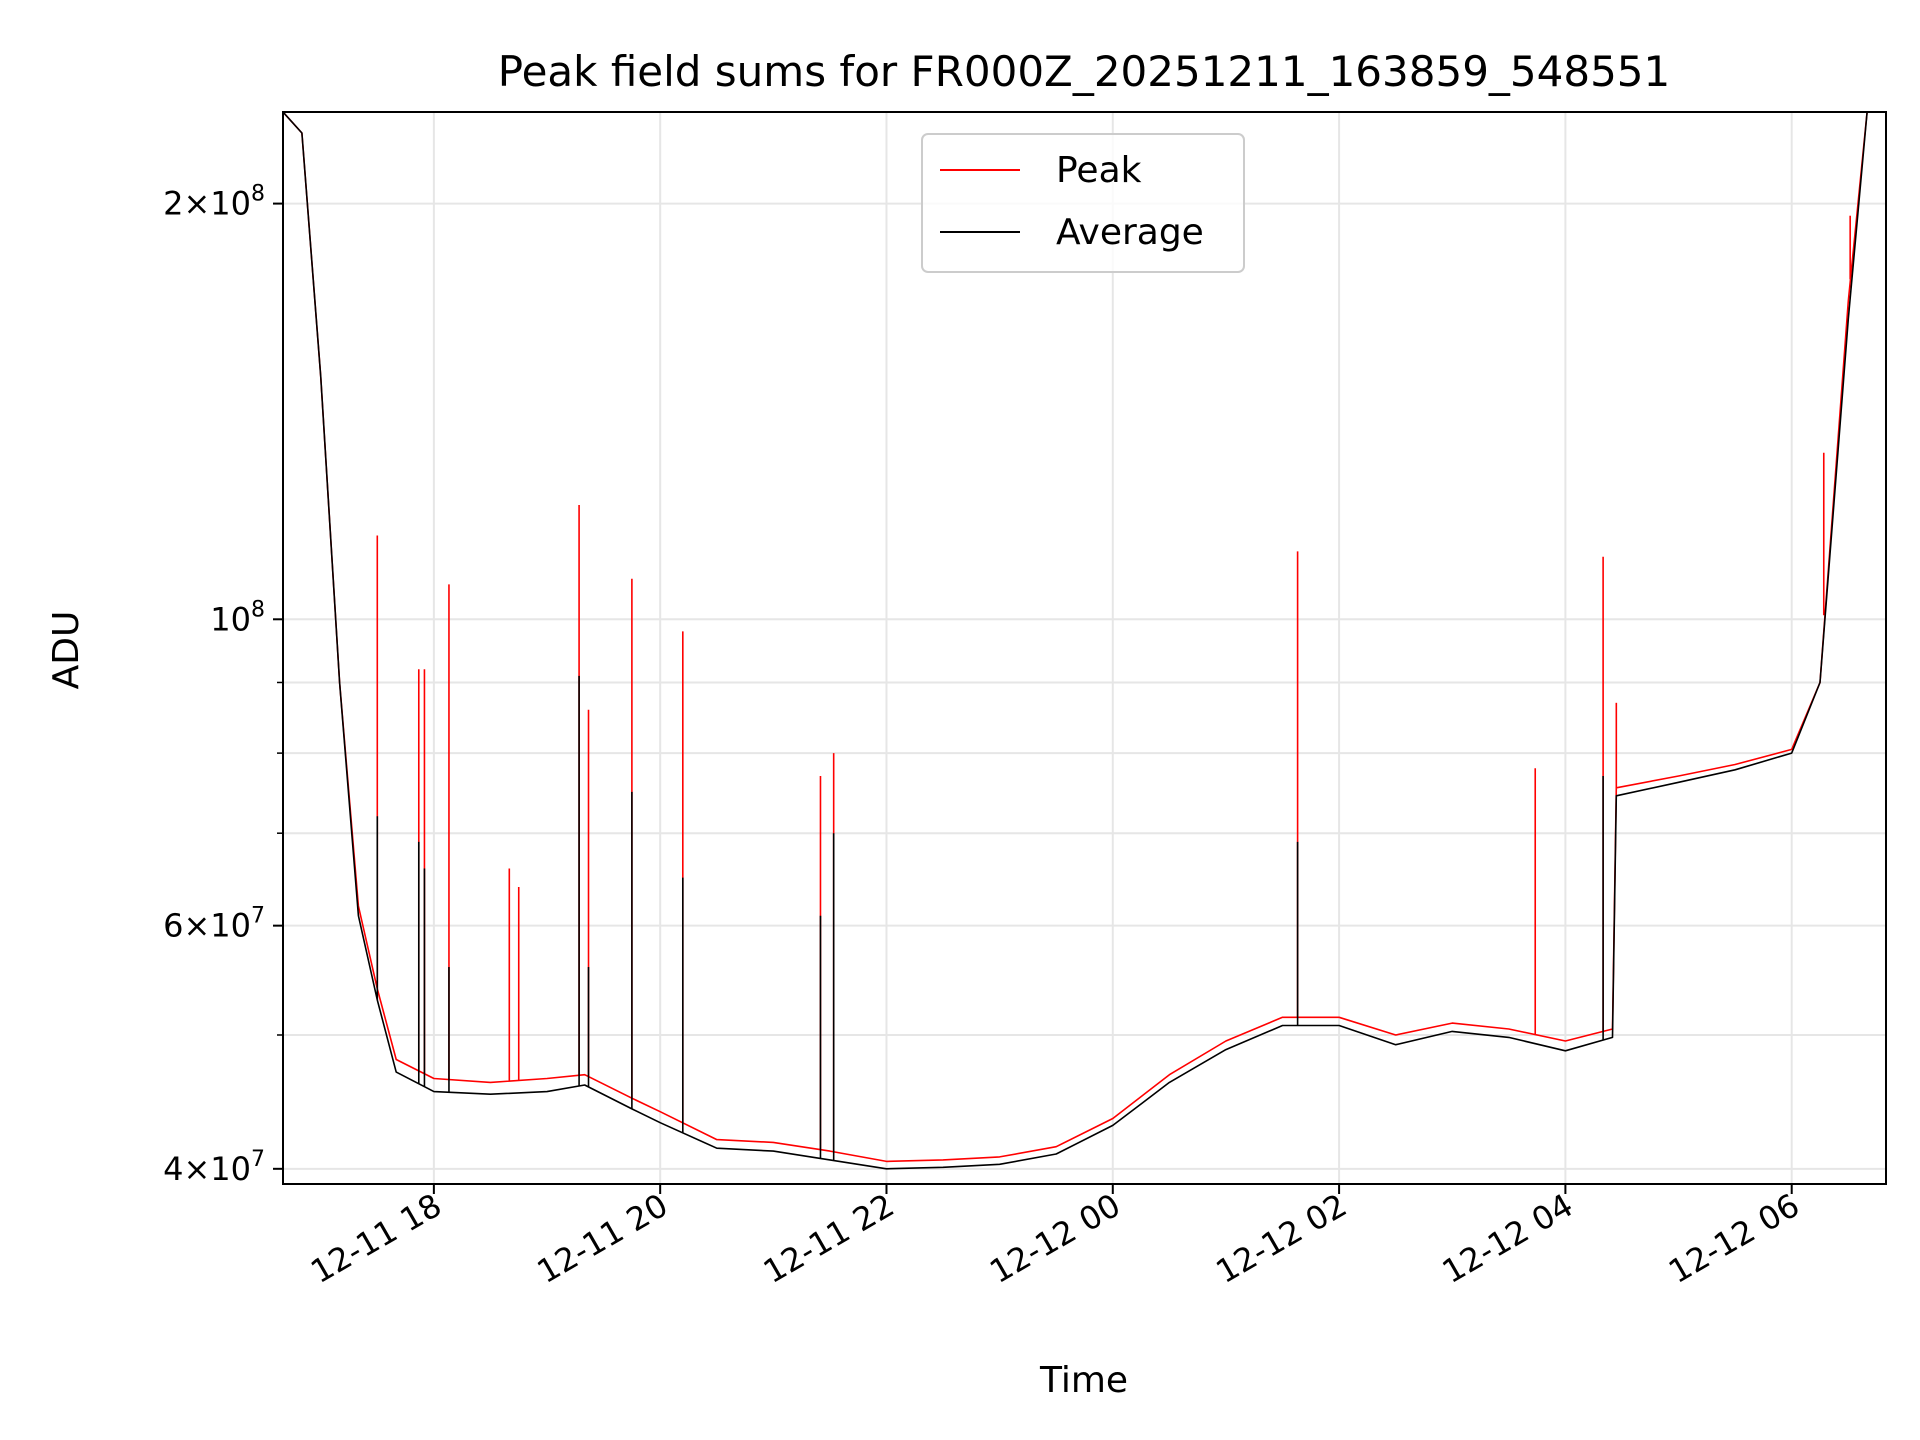 This screenshot has width=1920, height=1440. What do you see at coordinates (66, 650) in the screenshot?
I see `y-axis-label: ADU` at bounding box center [66, 650].